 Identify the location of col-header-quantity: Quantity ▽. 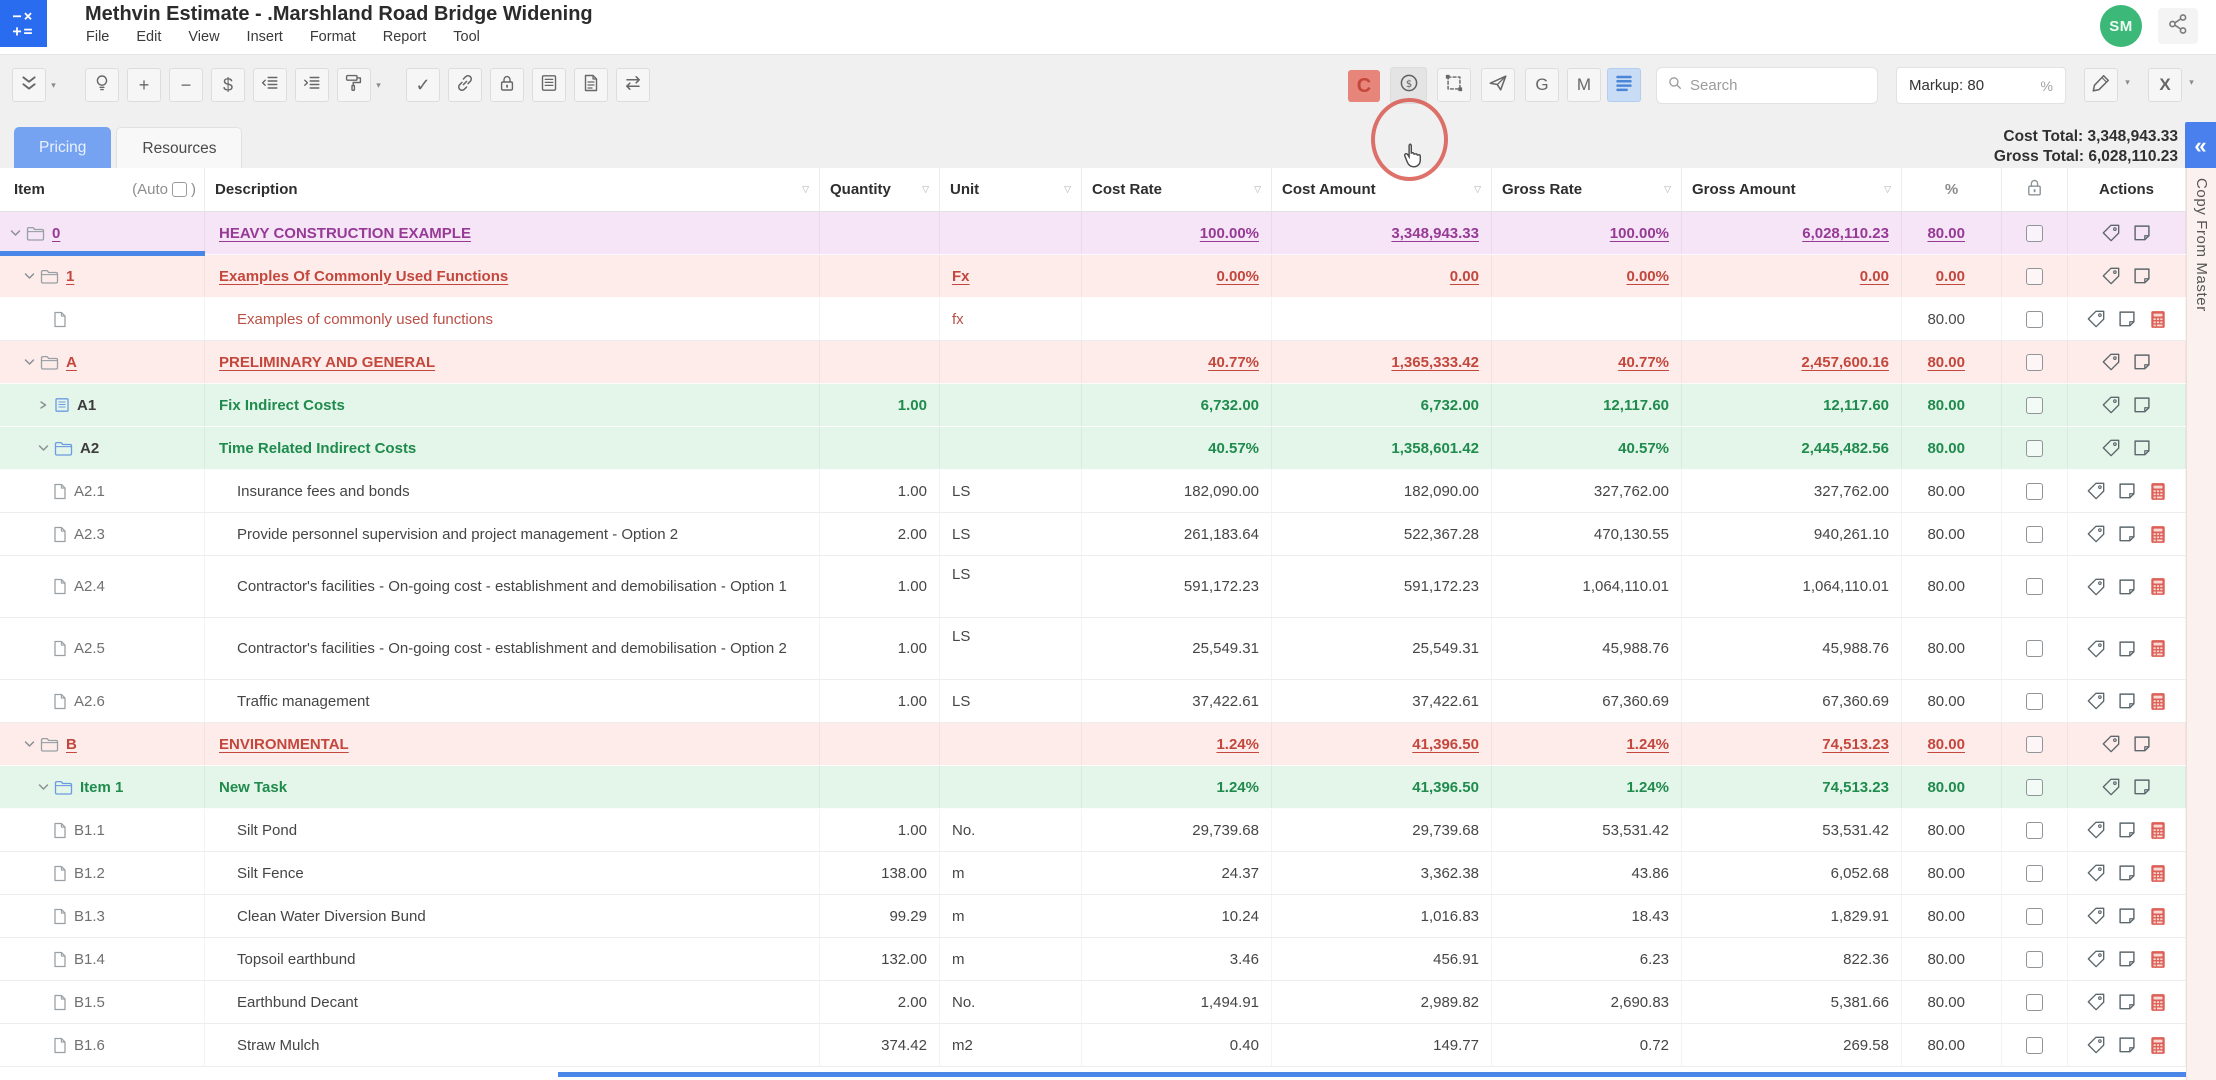
(880, 189).